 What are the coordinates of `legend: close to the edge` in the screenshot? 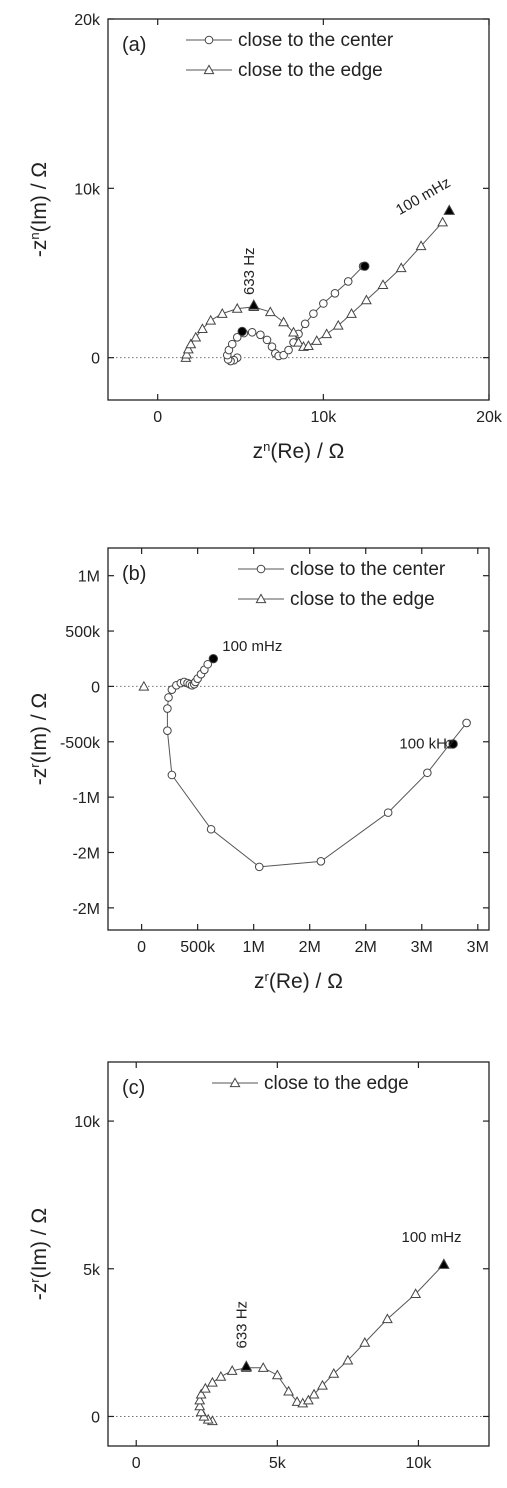 It's located at (310, 1083).